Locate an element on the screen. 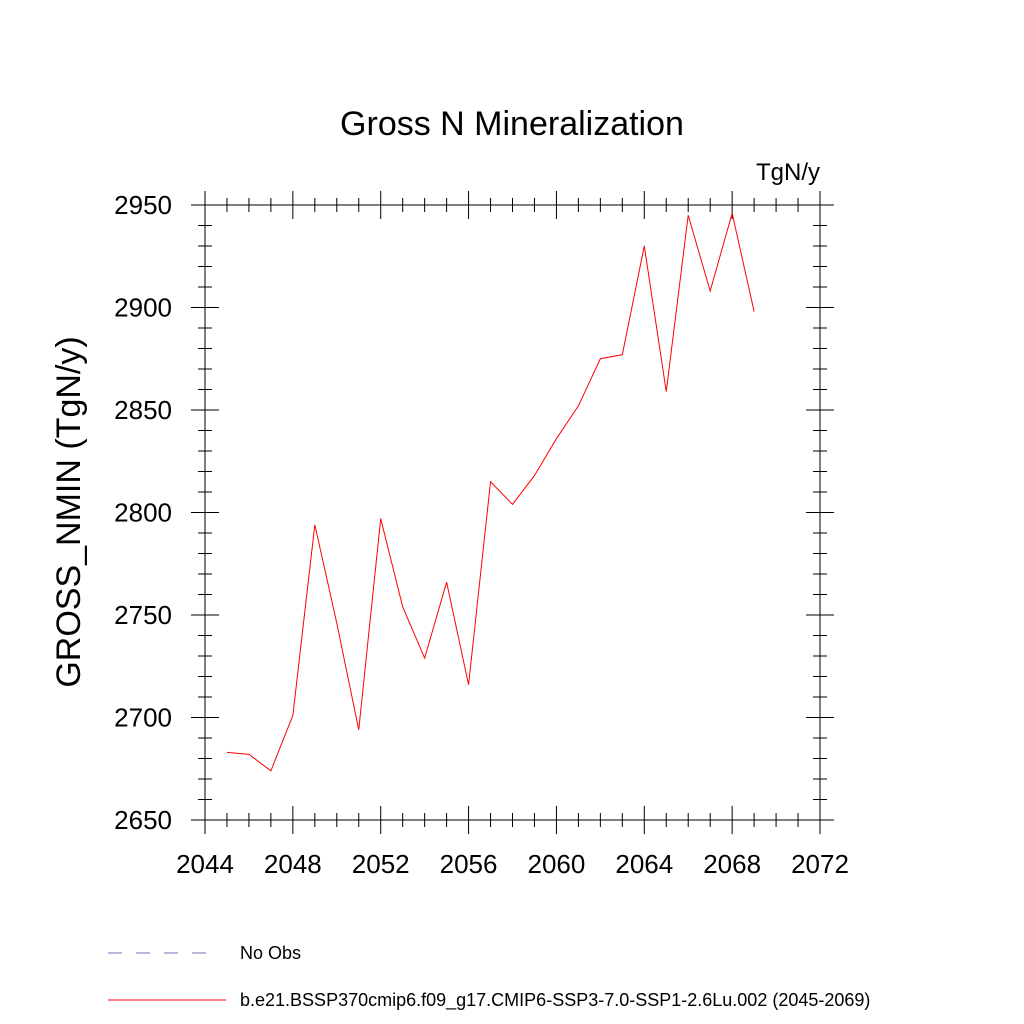 This screenshot has height=1024, width=1024. units-label: TgN/y is located at coordinates (788, 172).